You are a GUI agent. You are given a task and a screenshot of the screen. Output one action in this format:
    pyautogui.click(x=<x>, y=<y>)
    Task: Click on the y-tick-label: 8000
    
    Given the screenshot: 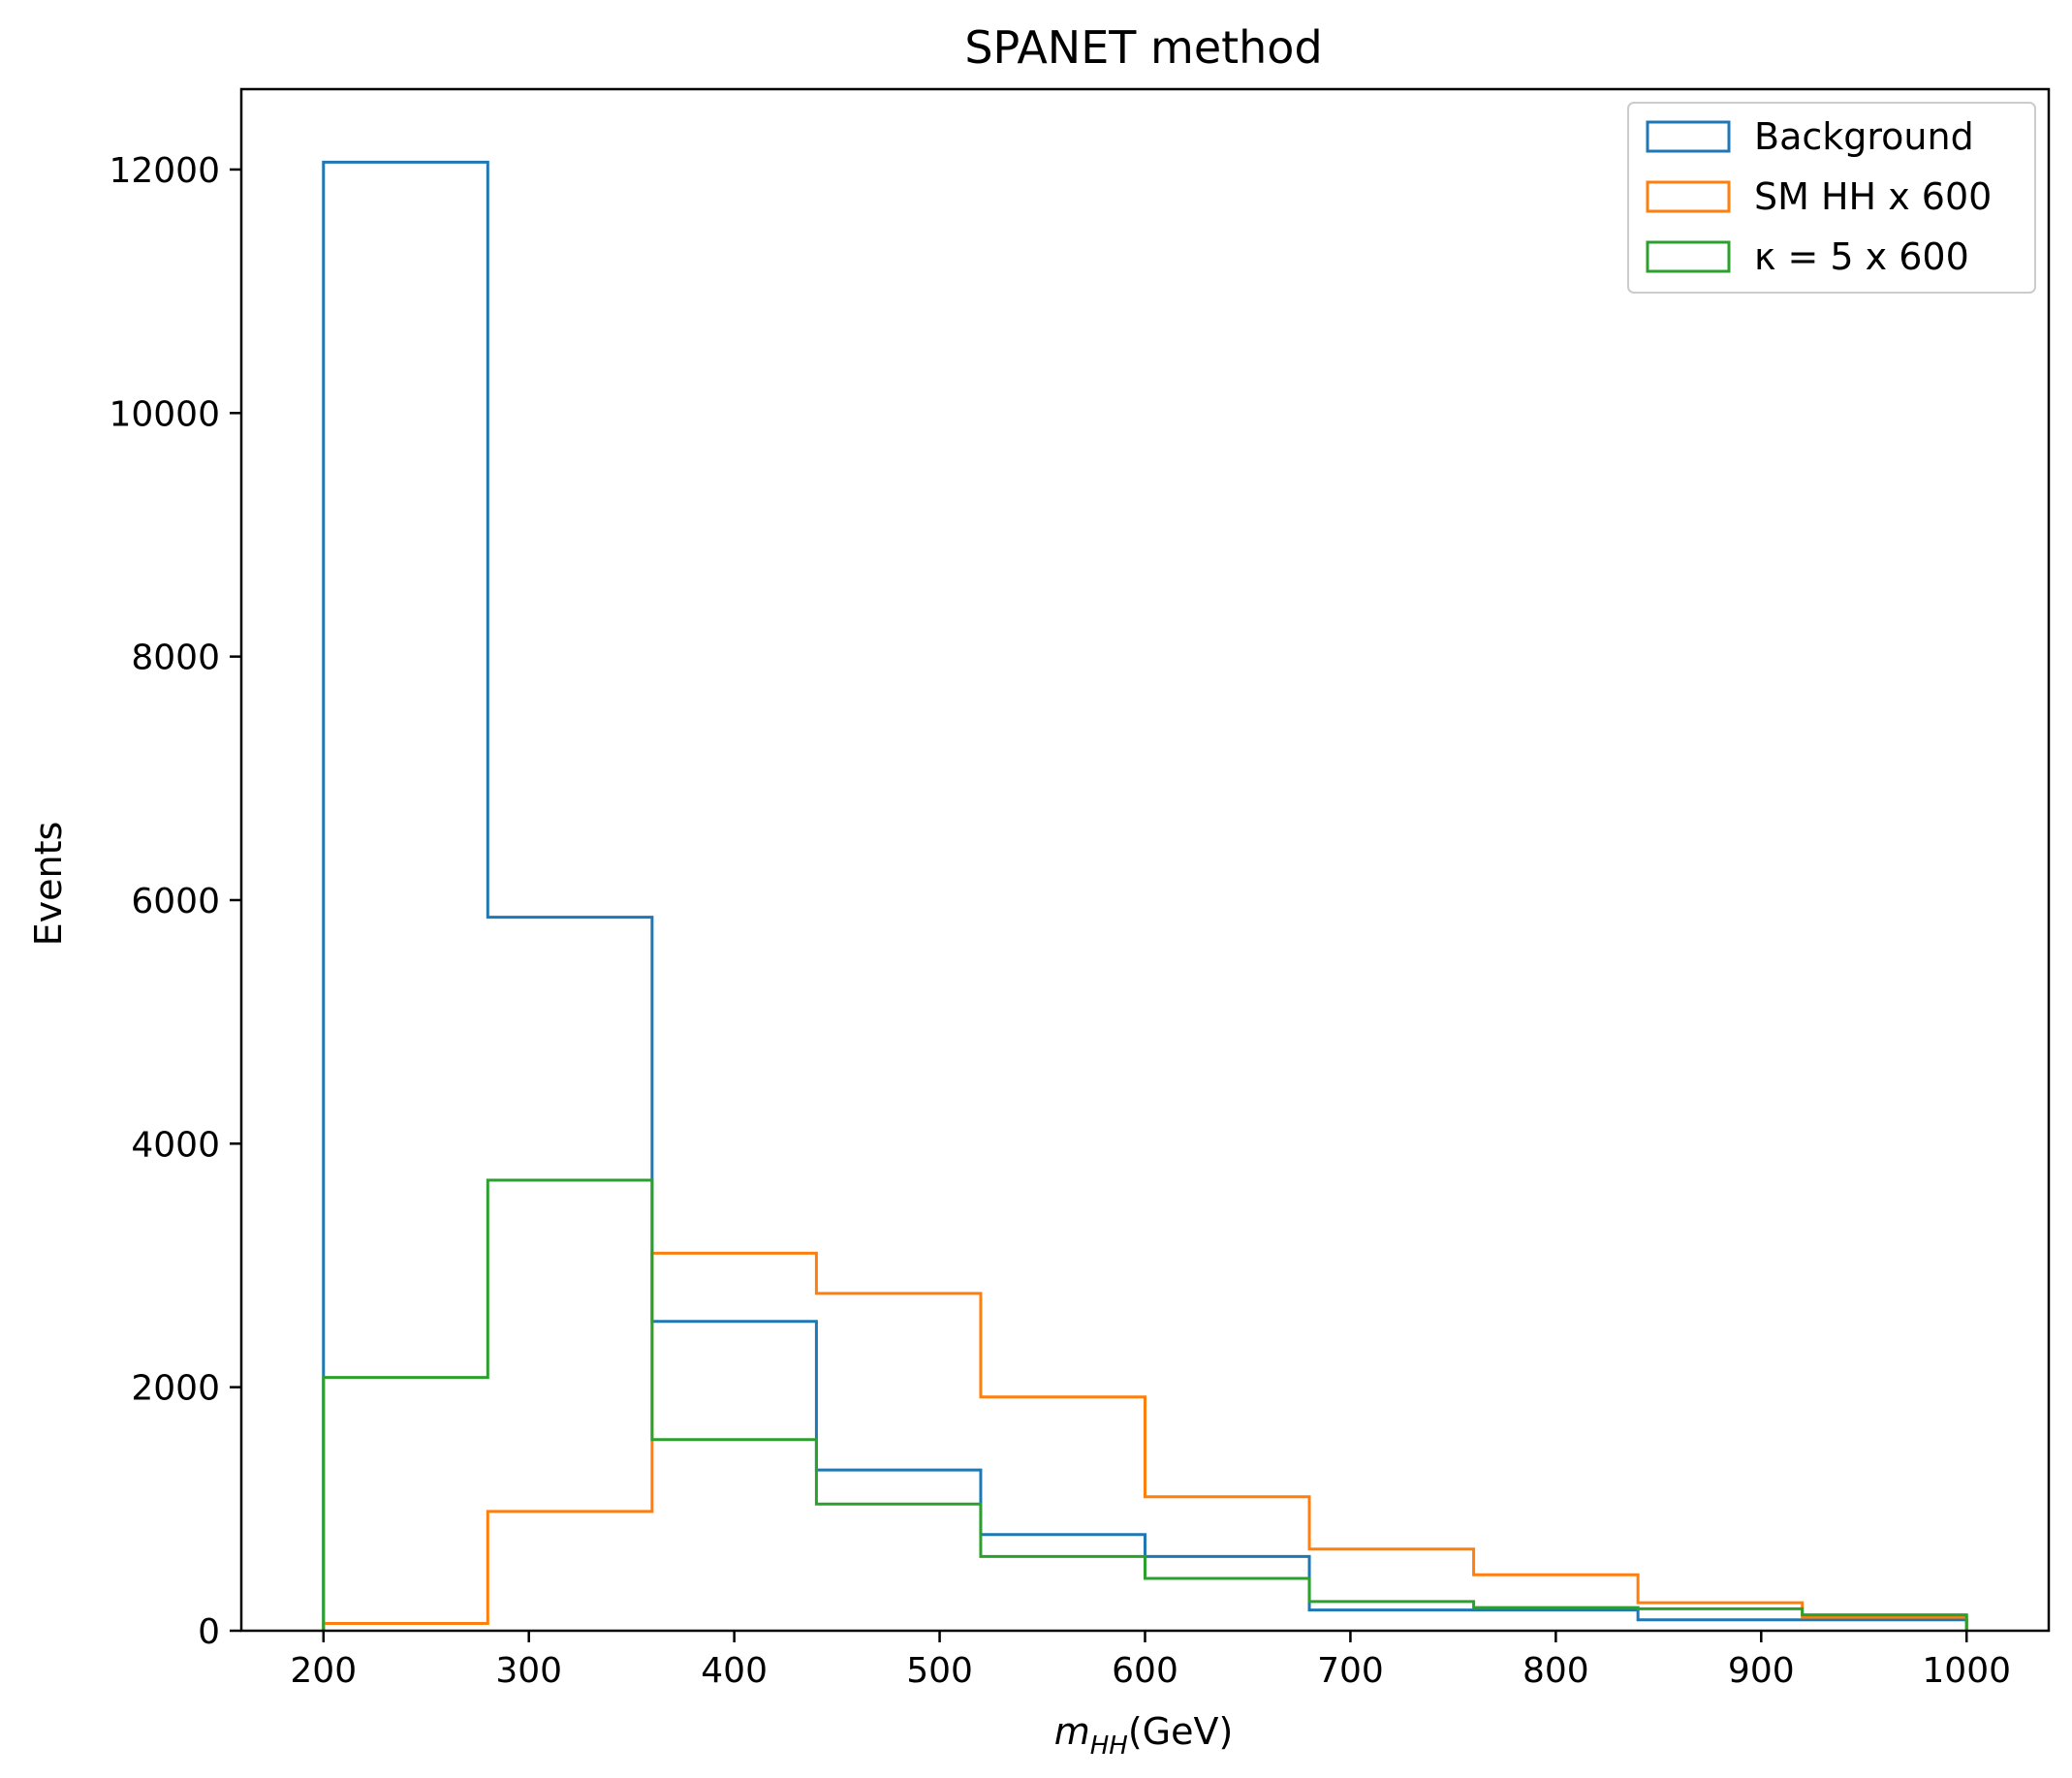 What is the action you would take?
    pyautogui.click(x=176, y=658)
    